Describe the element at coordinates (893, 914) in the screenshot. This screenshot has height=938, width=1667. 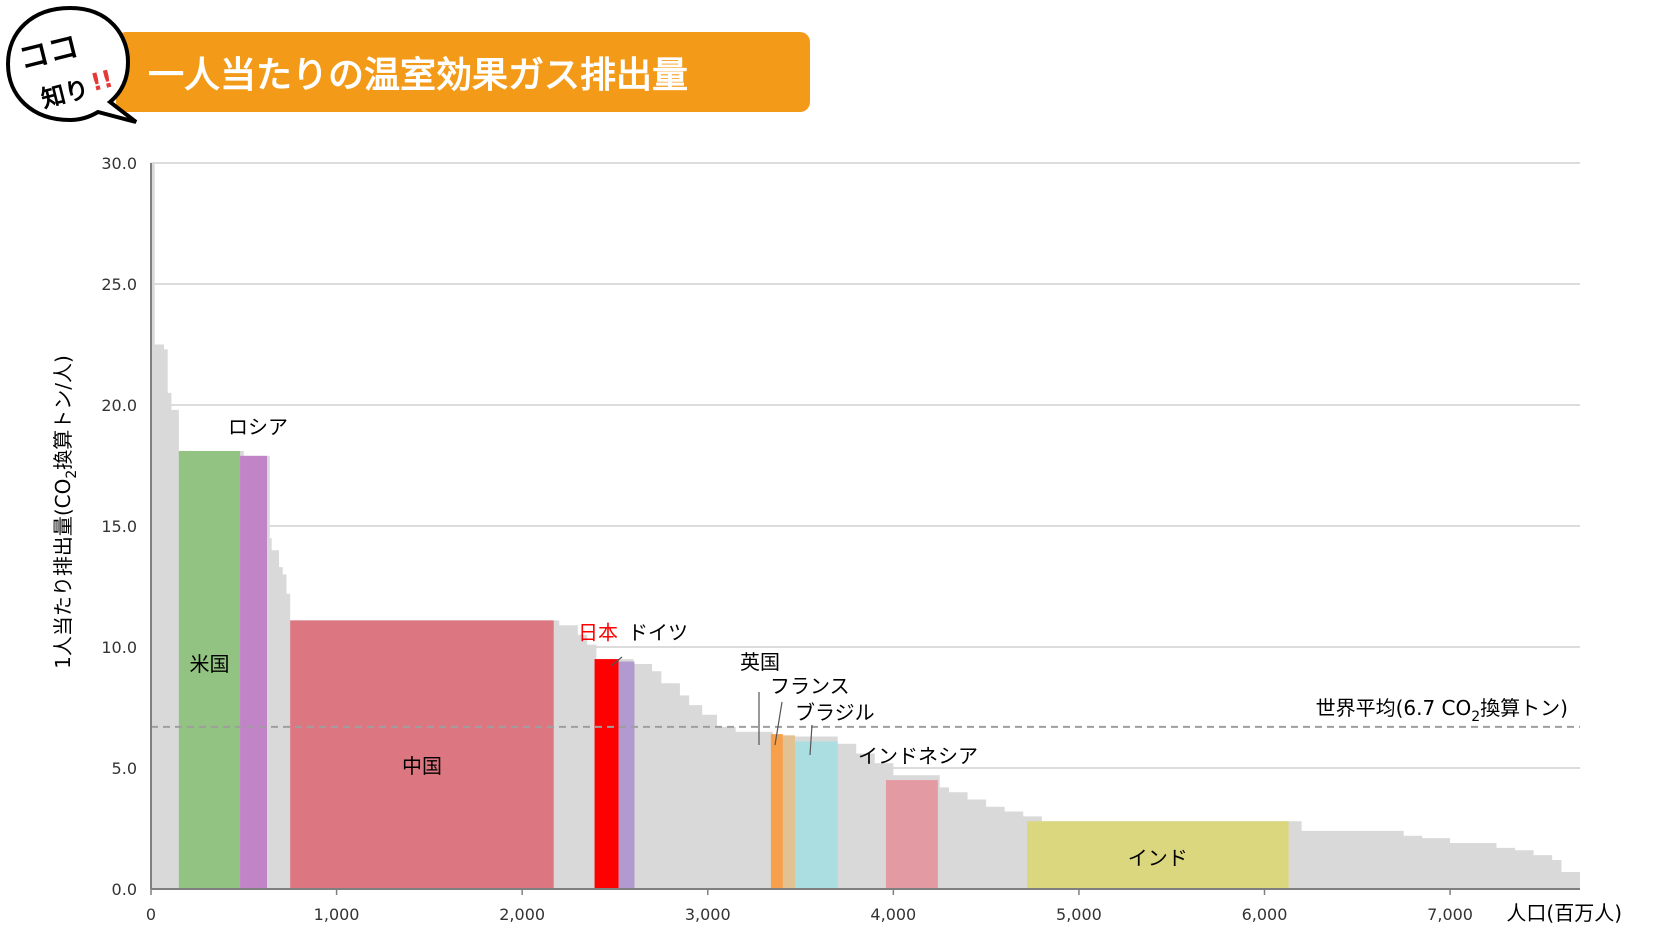
I see `x-tick-label: 4,000` at that location.